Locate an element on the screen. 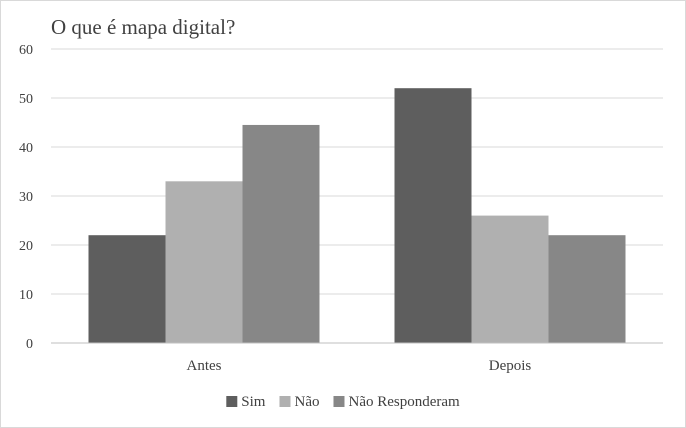  bar-não-depois is located at coordinates (510, 279).